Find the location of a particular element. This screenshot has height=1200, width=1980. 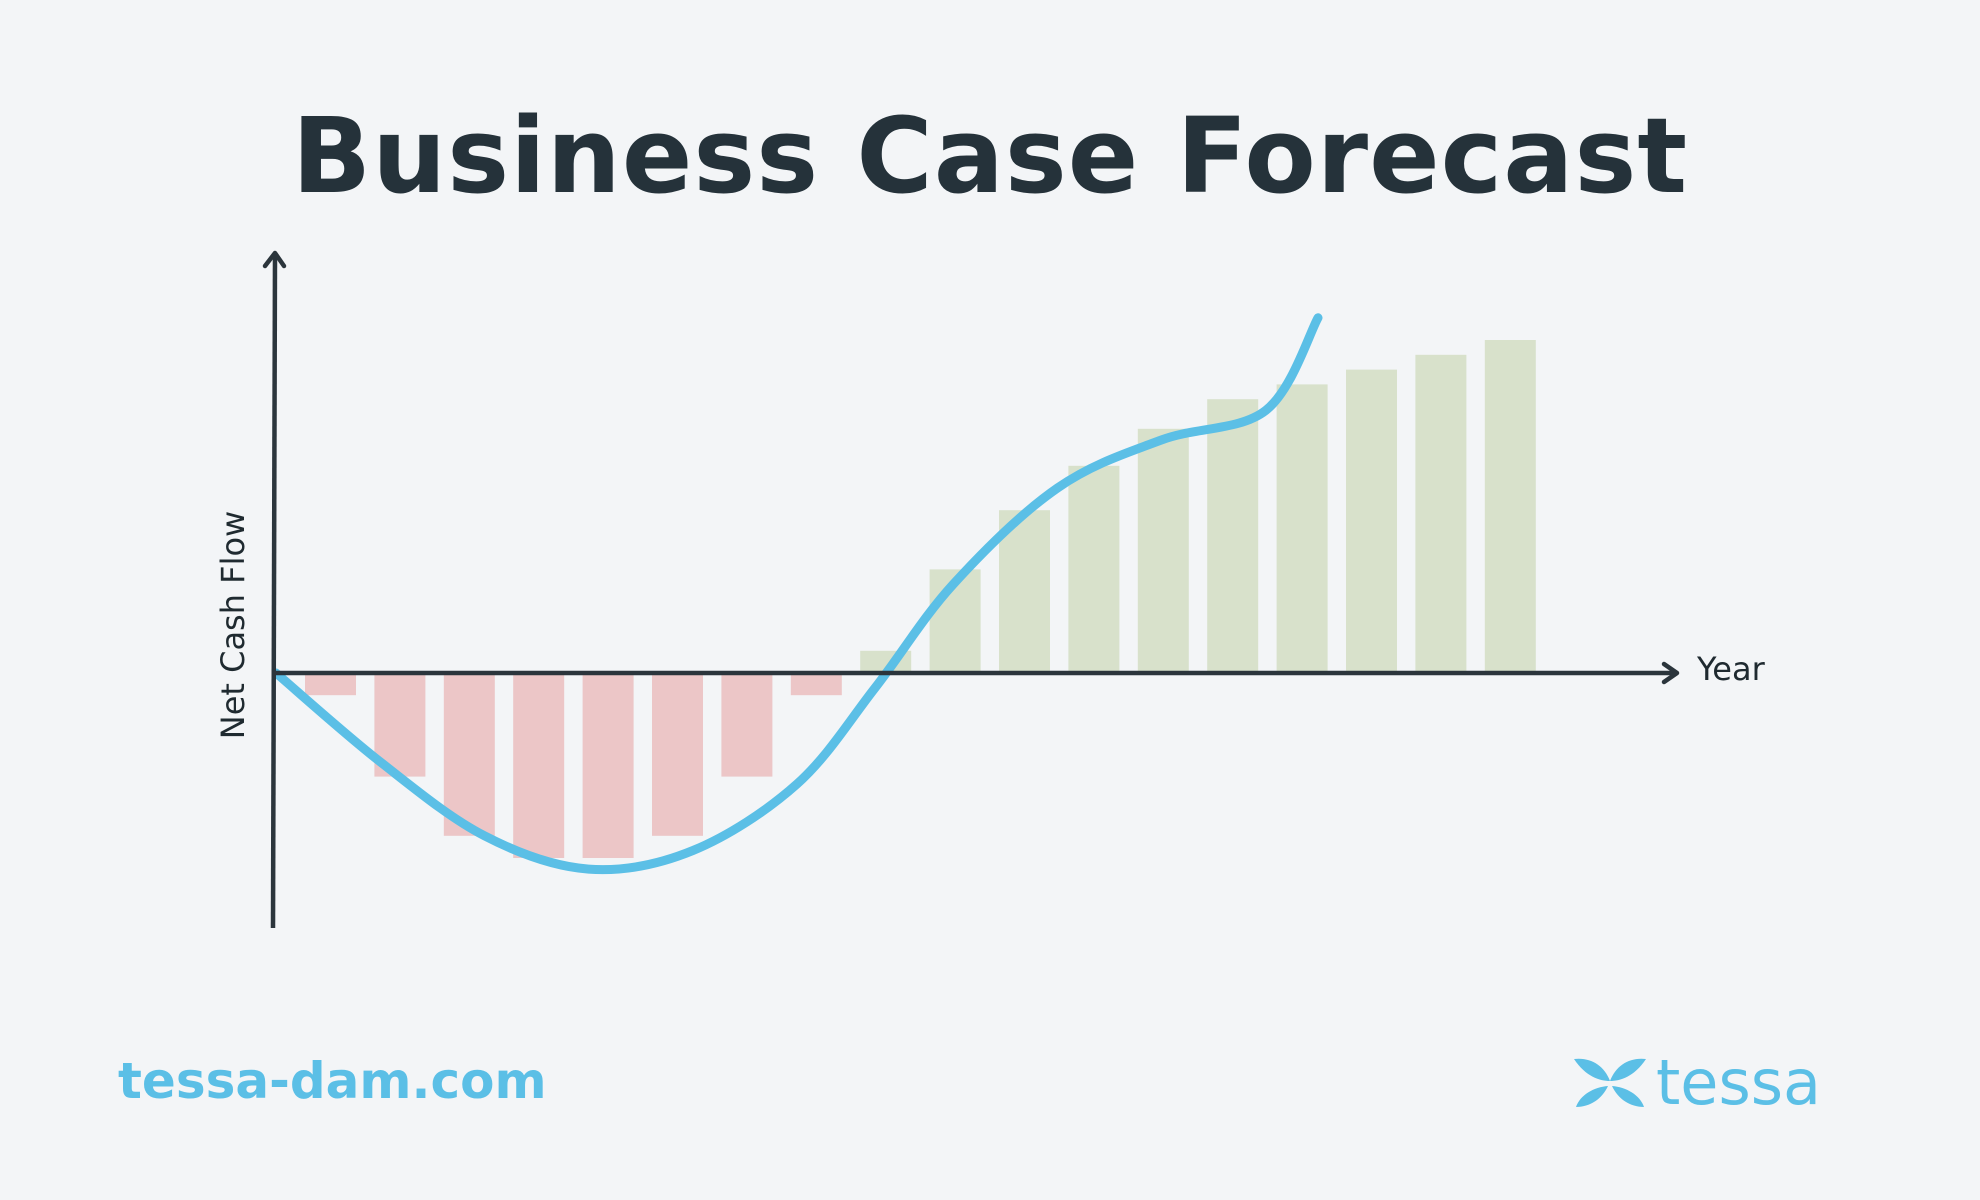

website-link: tessa-dam.com is located at coordinates (332, 1081).